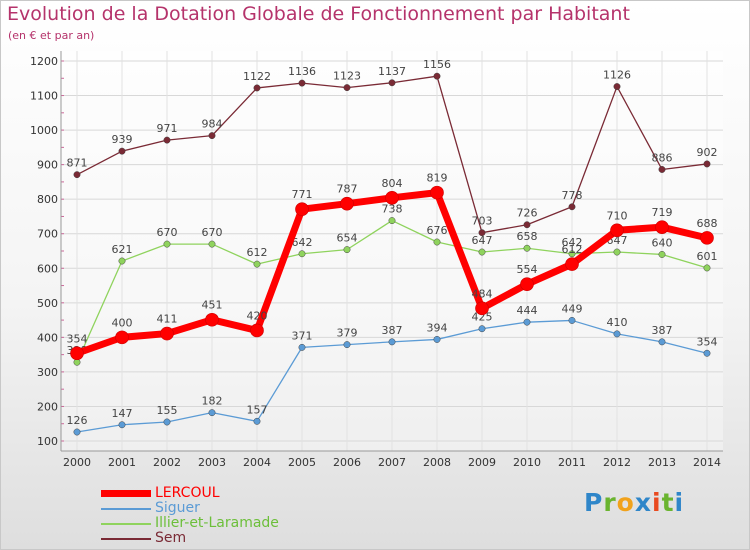 Image resolution: width=750 pixels, height=550 pixels. What do you see at coordinates (190, 508) in the screenshot?
I see `legend-item-siguer: Siguer` at bounding box center [190, 508].